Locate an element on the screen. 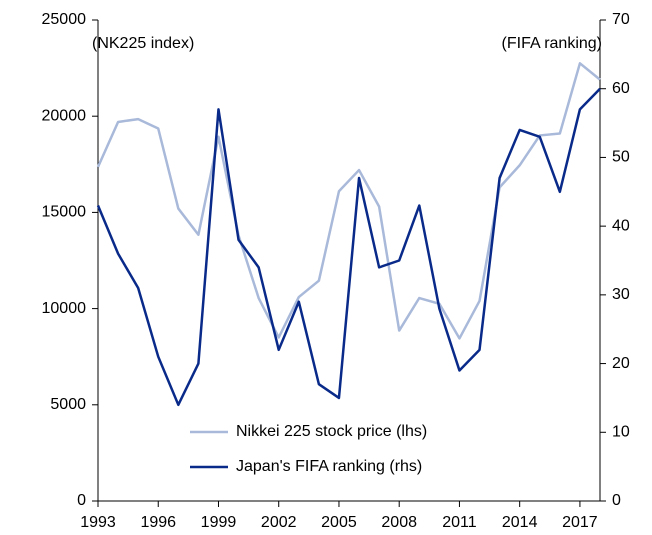  y2-tick-label: 60 is located at coordinates (621, 88).